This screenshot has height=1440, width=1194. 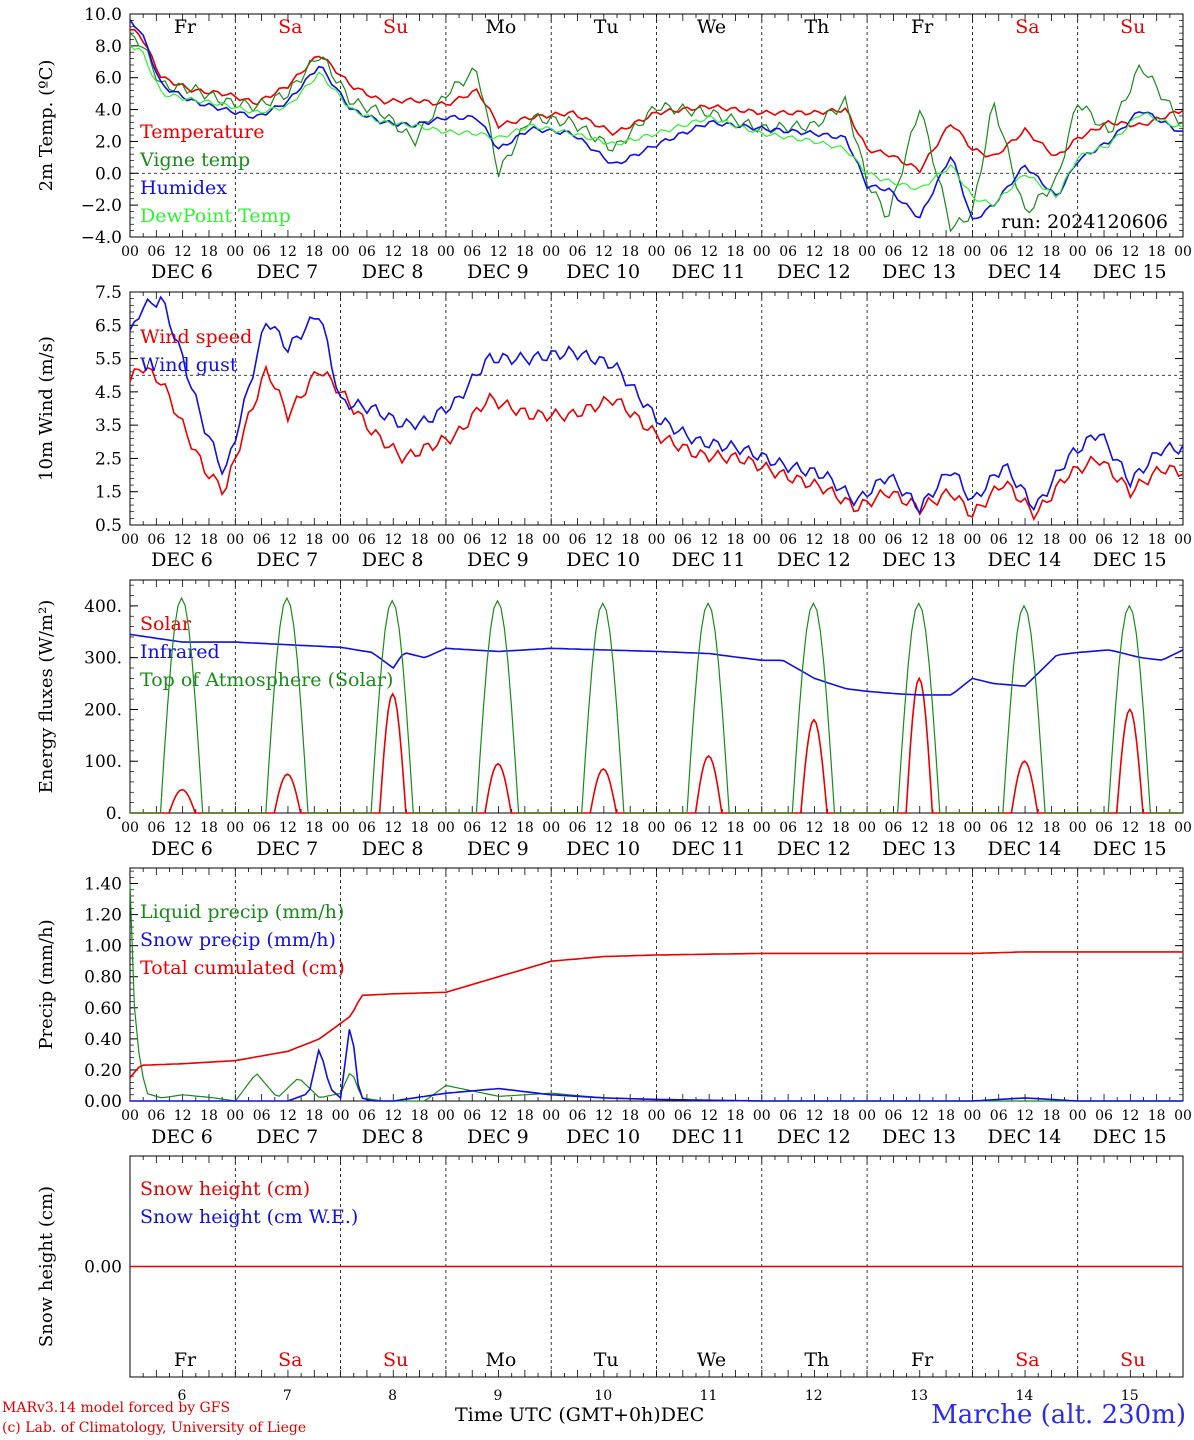 What do you see at coordinates (103, 1009) in the screenshot?
I see `y-tick-label: 0.60` at bounding box center [103, 1009].